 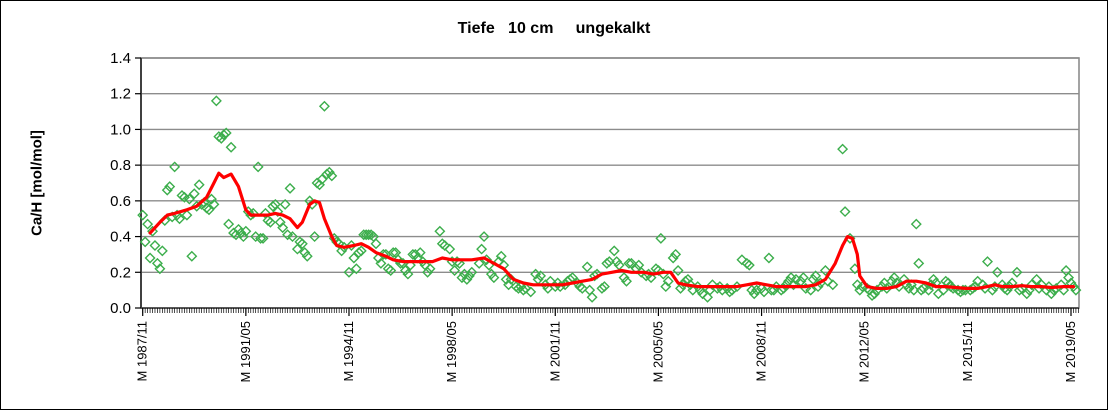 What do you see at coordinates (120, 308) in the screenshot?
I see `y-tick-label: 0.0` at bounding box center [120, 308].